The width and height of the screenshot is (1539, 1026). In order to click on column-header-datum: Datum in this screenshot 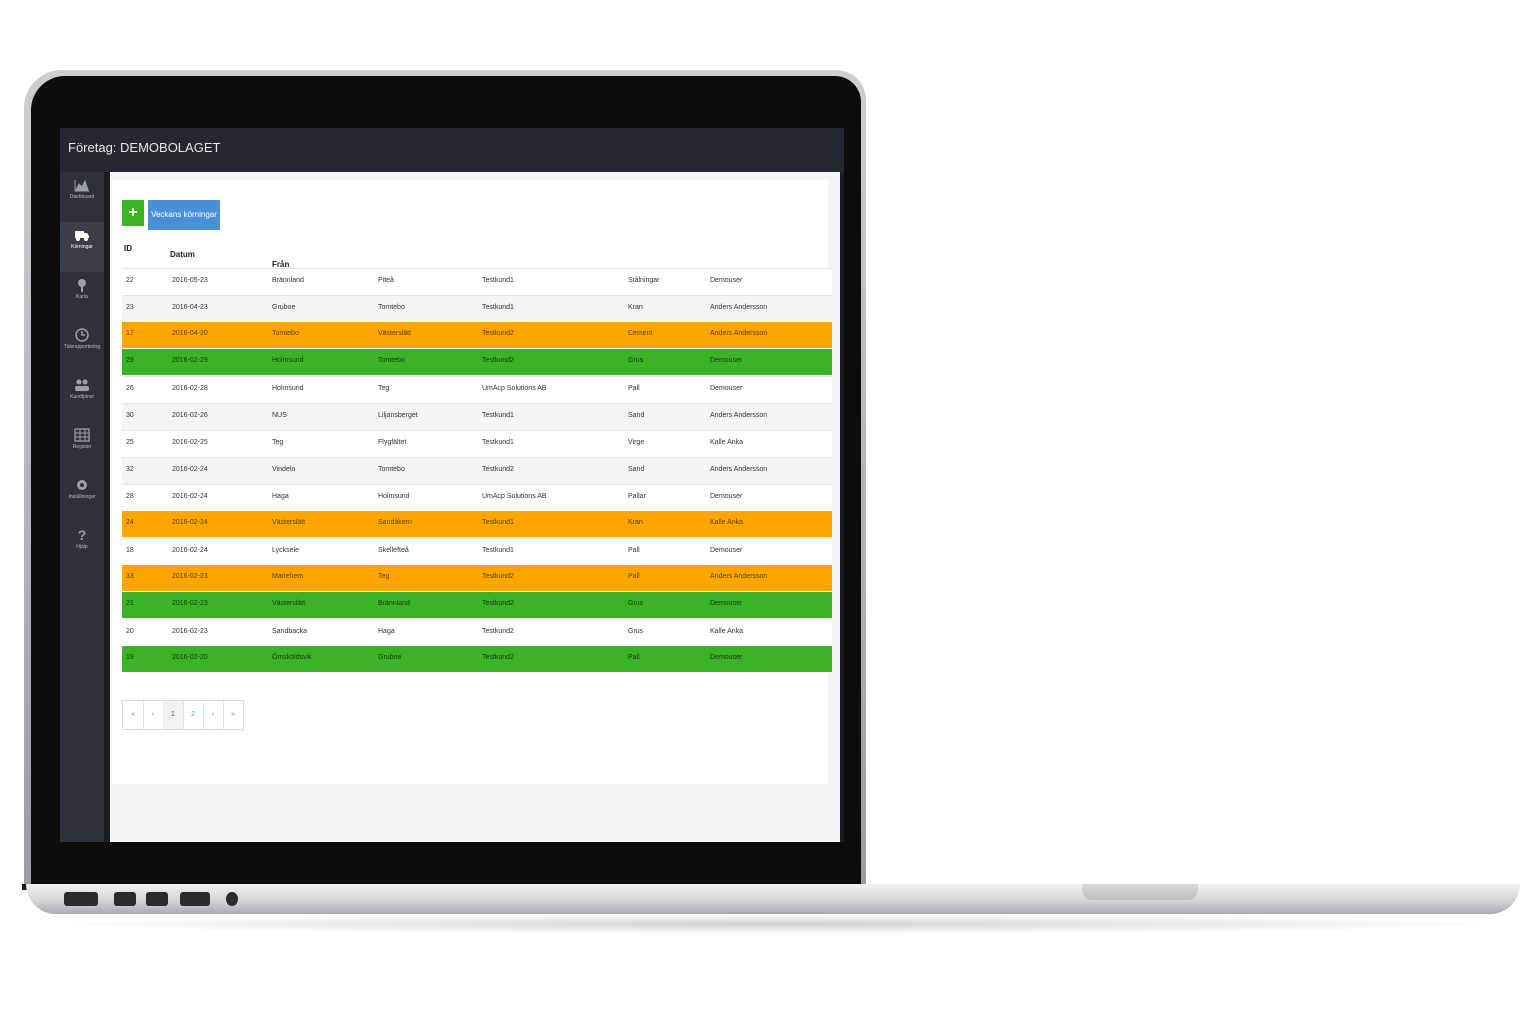, I will do `click(182, 254)`.